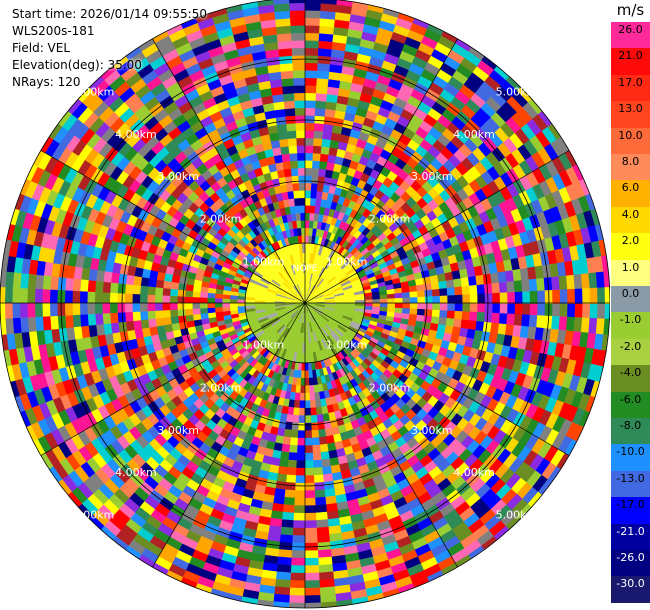  Describe the element at coordinates (630, 457) in the screenshot. I see `colorbar-entry: -10.0` at that location.